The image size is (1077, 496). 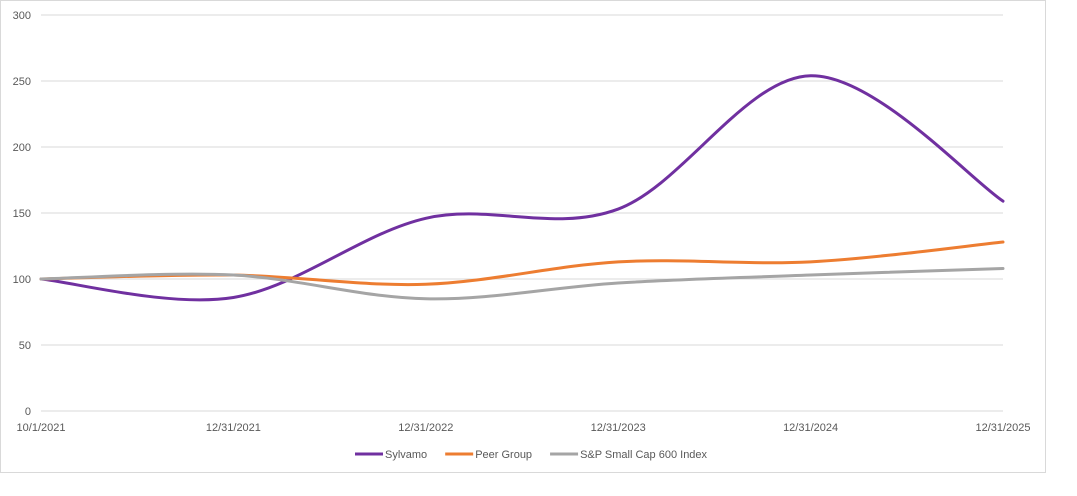 I want to click on x-tick-label: 10/1/2021, so click(x=41, y=428).